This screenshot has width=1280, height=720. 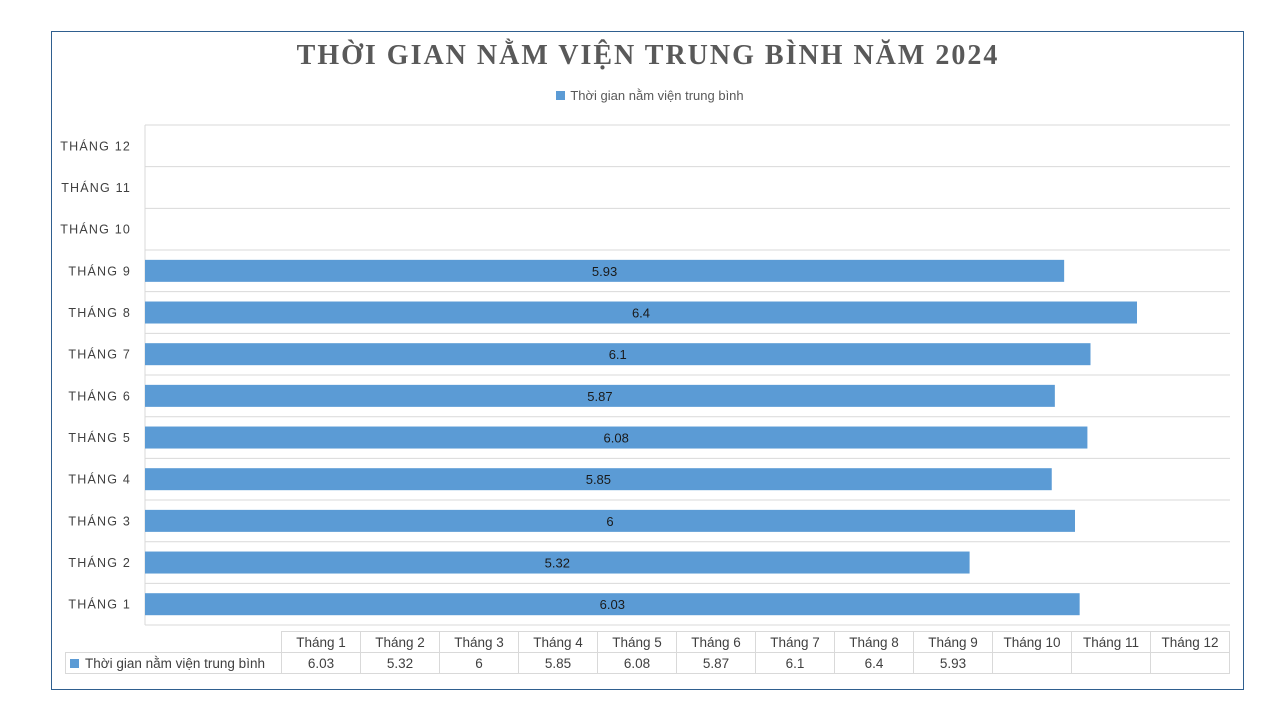 What do you see at coordinates (400, 663) in the screenshot?
I see `data-table-value-cell: 5.32` at bounding box center [400, 663].